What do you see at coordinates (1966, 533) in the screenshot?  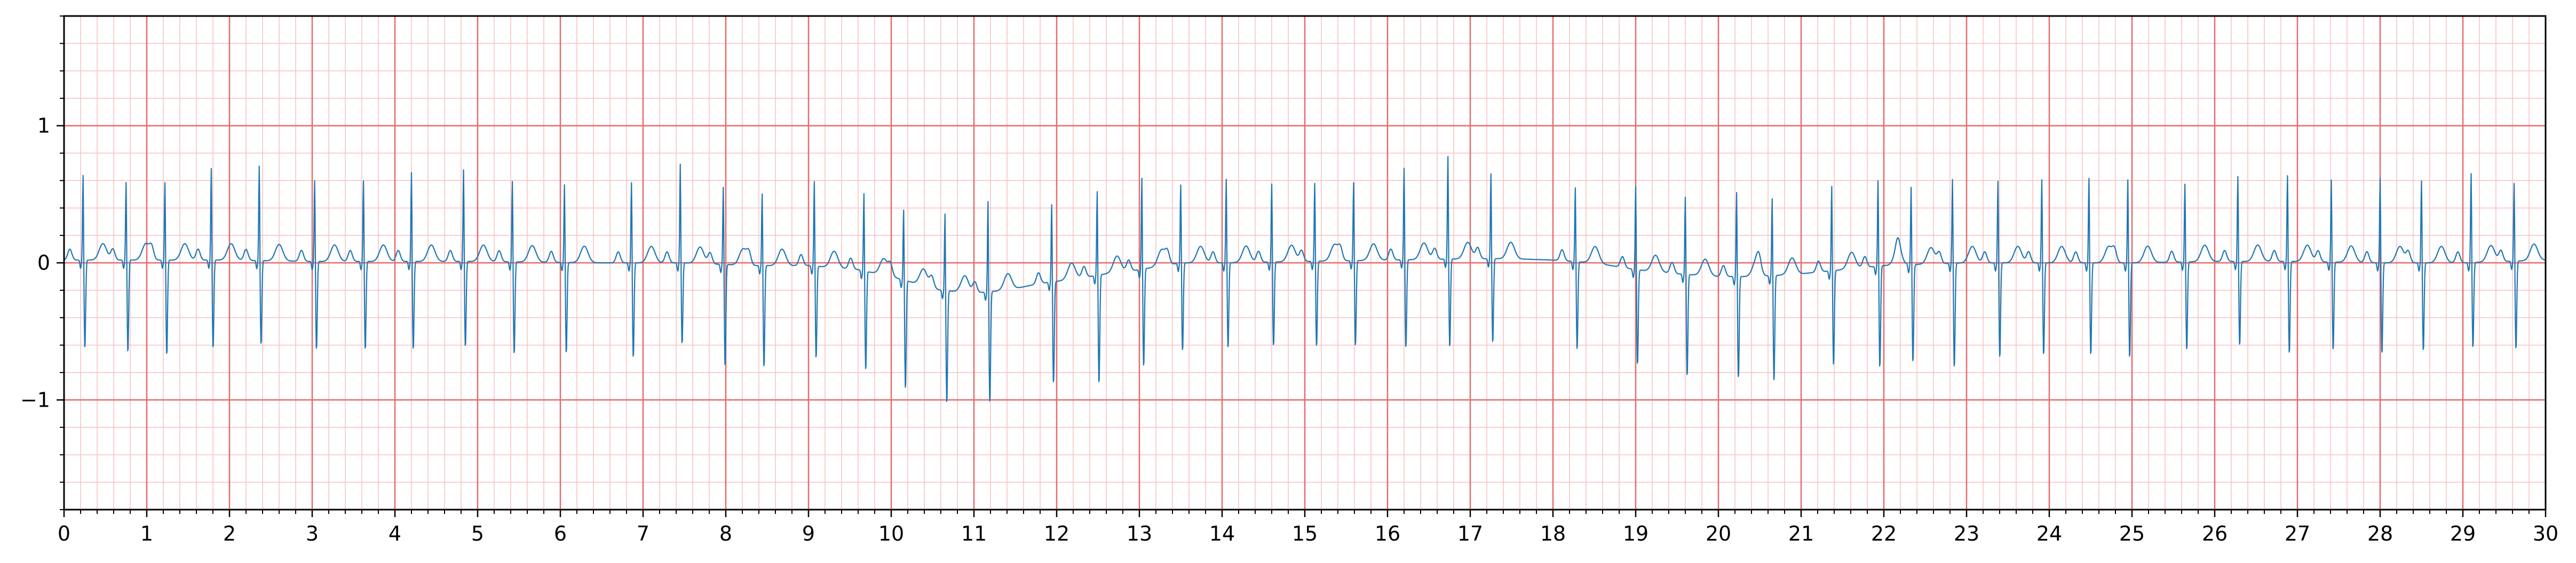 I see `x-tick-label: 23` at bounding box center [1966, 533].